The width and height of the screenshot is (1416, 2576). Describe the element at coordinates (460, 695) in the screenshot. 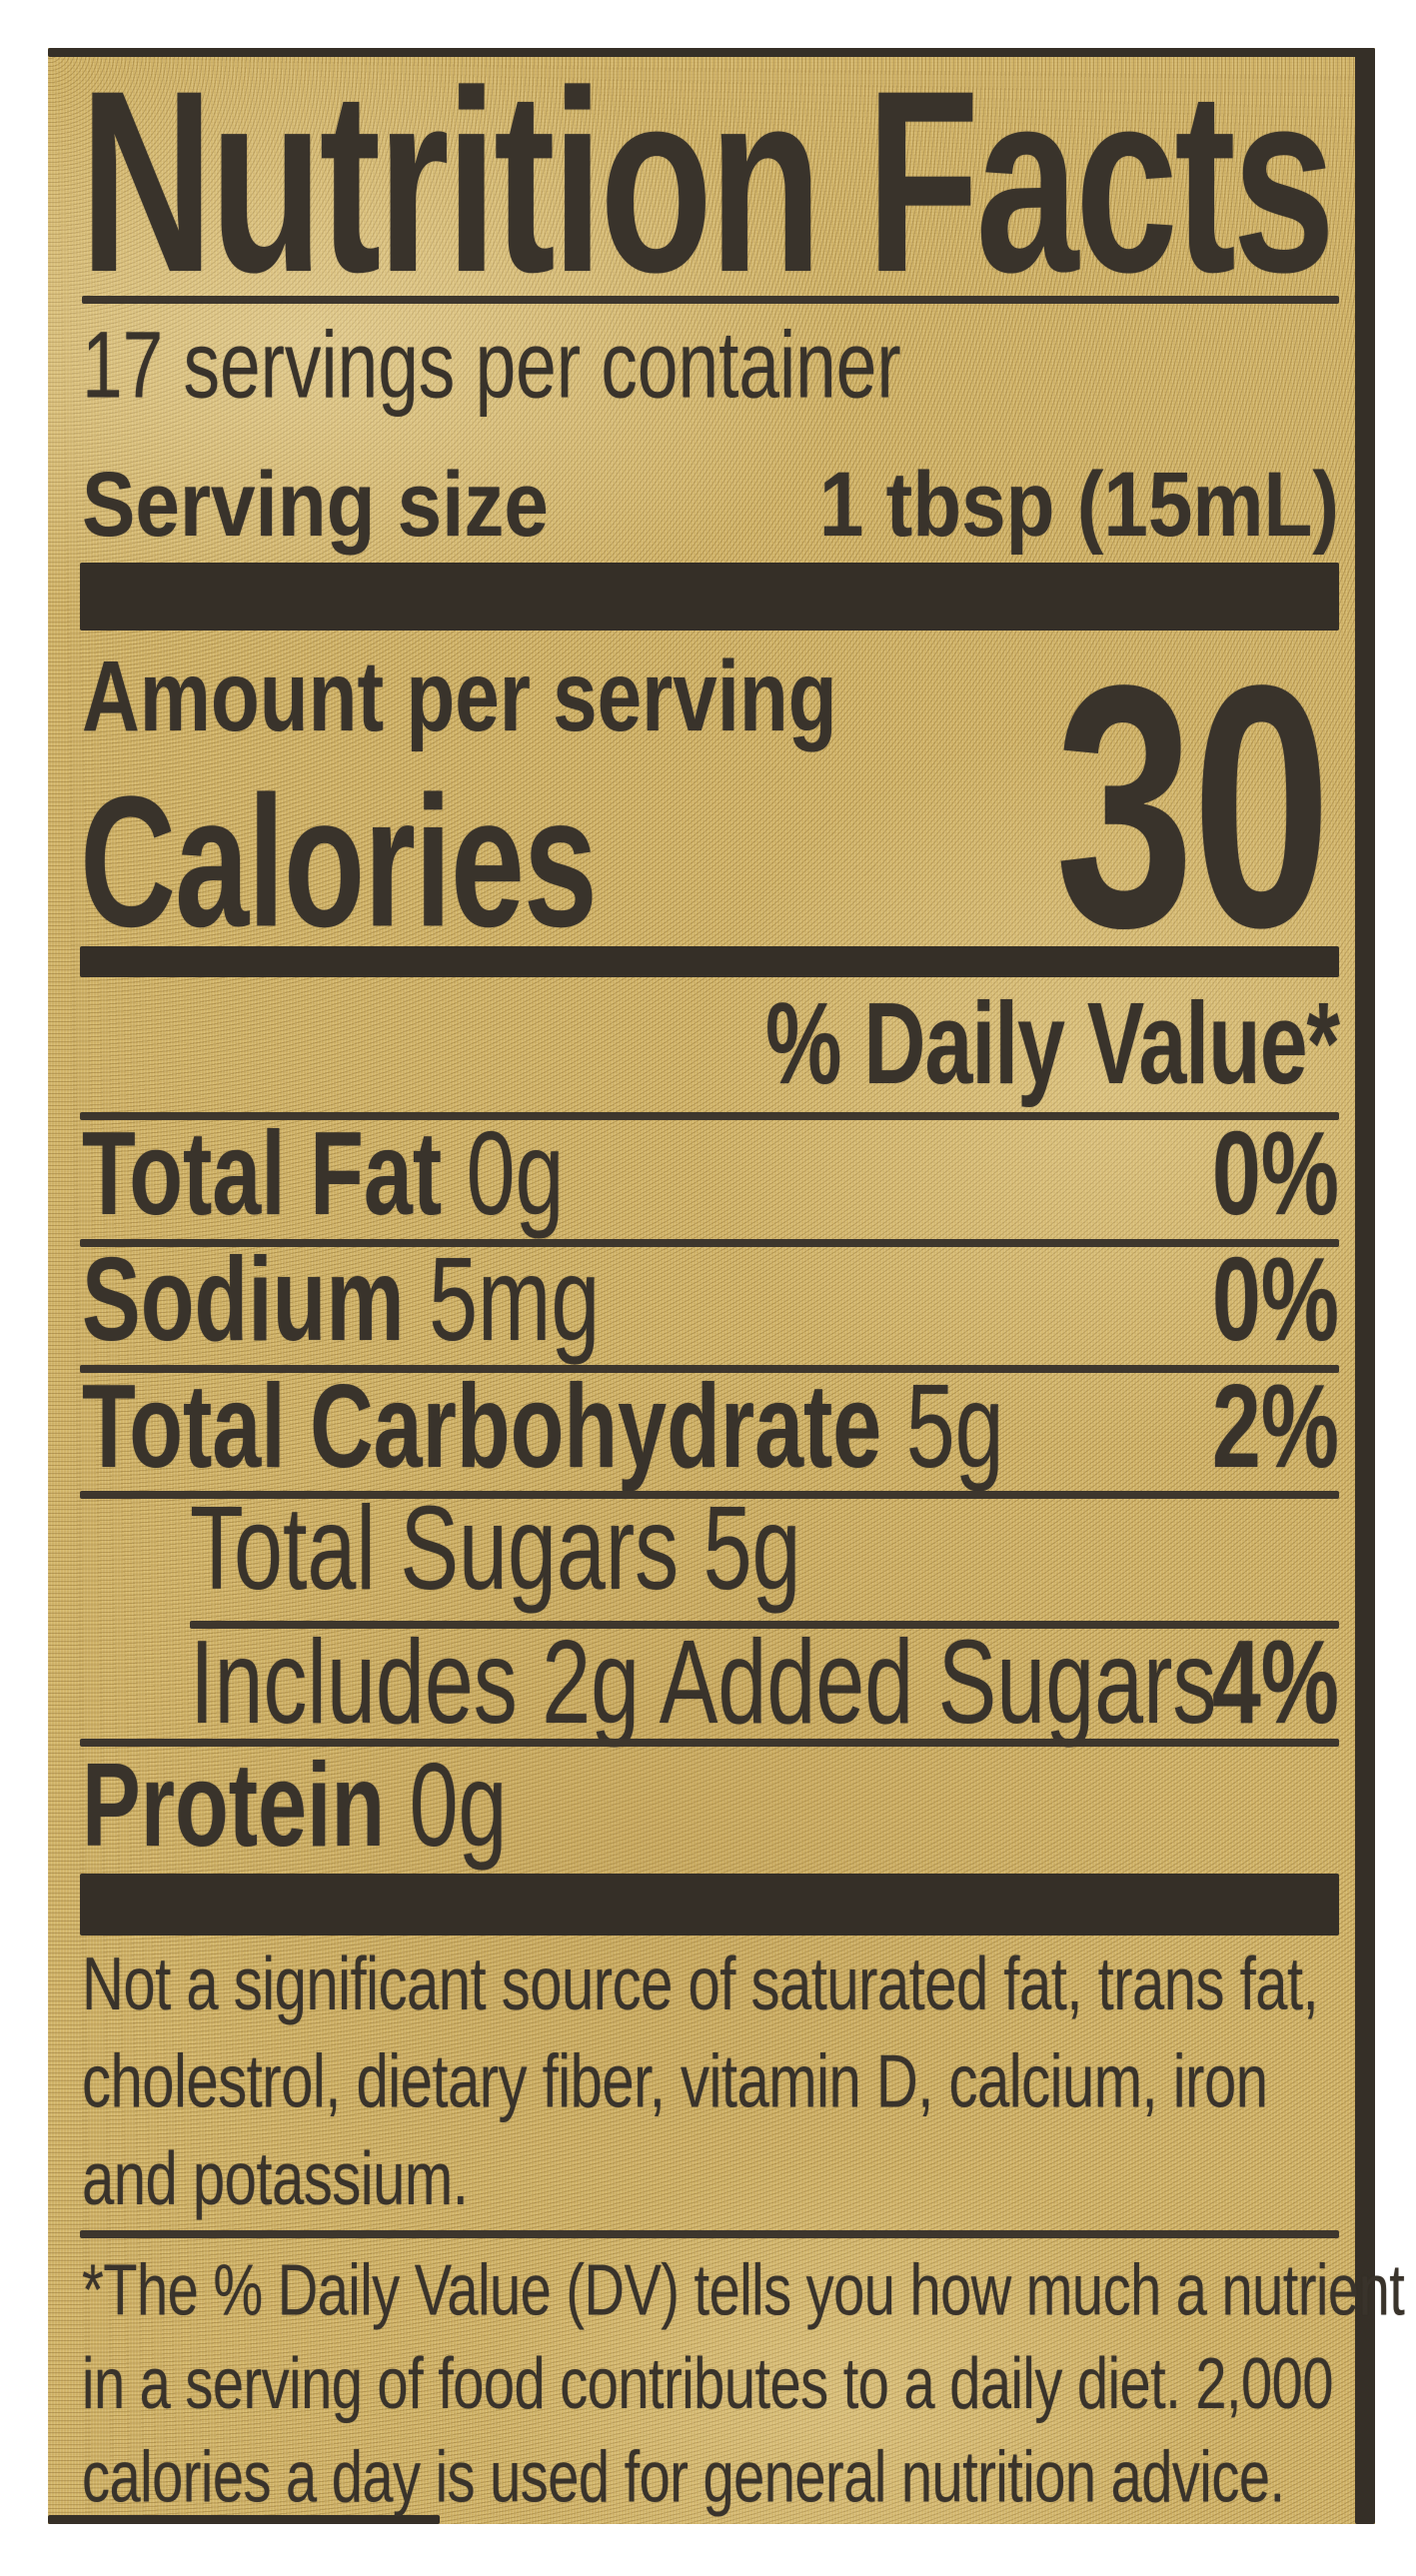

I see `amount-per-serving-label: Amount per serving` at that location.